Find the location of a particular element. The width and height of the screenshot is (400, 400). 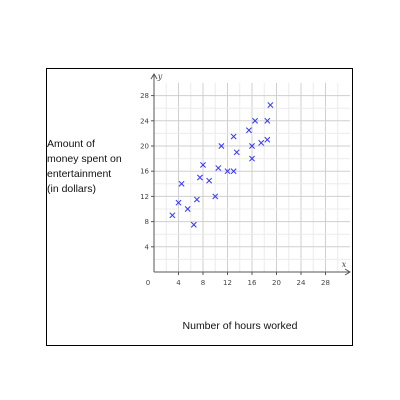

x-tick-label: 16 is located at coordinates (252, 283).